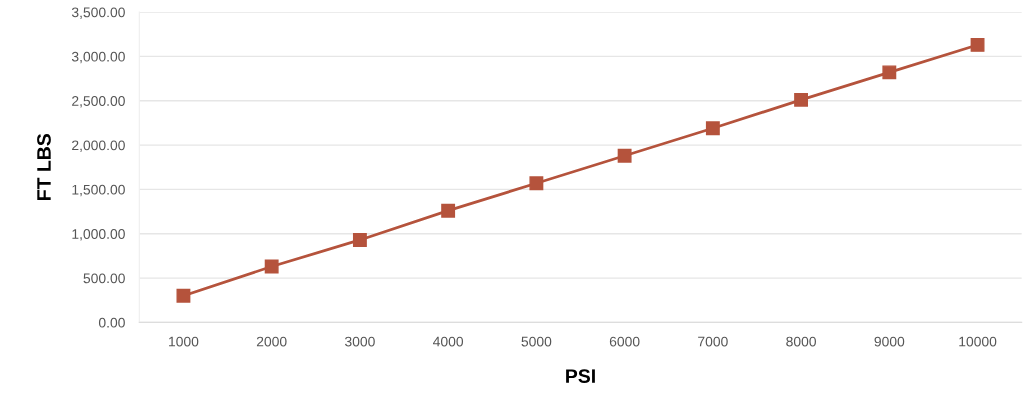  What do you see at coordinates (713, 341) in the screenshot?
I see `x-tick-label: 7000` at bounding box center [713, 341].